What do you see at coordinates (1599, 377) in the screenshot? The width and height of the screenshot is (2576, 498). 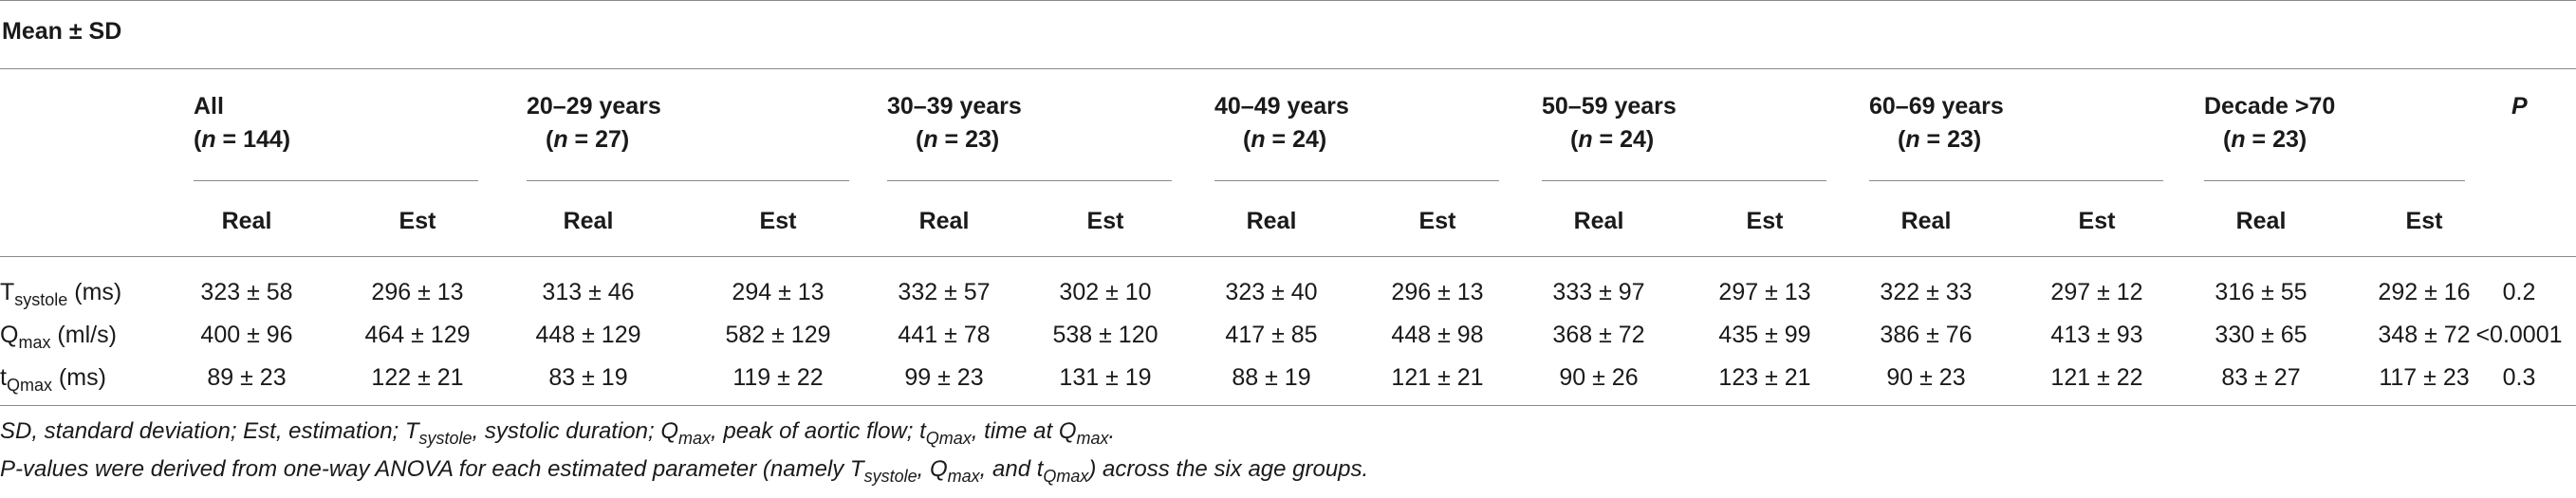 I see `table-cell: 90 ± 26` at bounding box center [1599, 377].